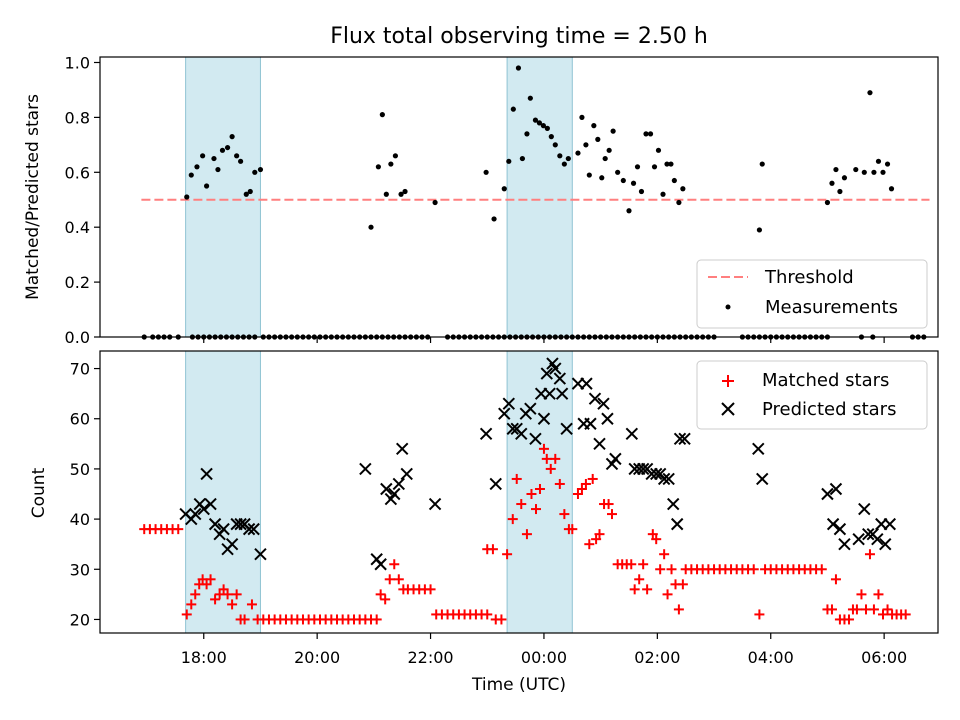 The image size is (960, 720). I want to click on xtick-label: 04:00, so click(771, 657).